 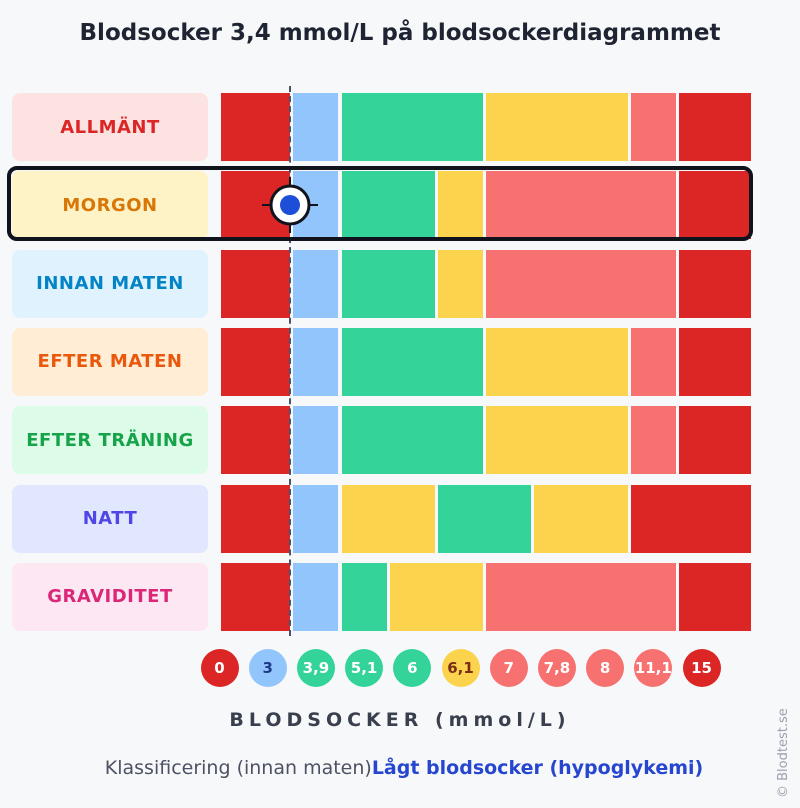 I want to click on target-marker-icon, so click(x=290, y=205).